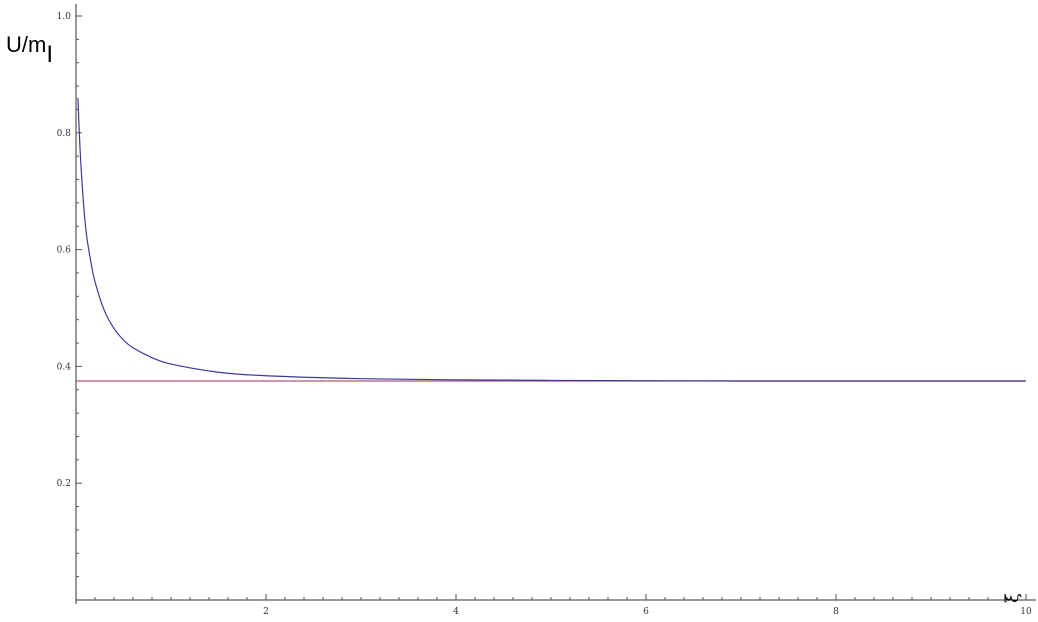  I want to click on x-tick-label: 10, so click(1026, 612).